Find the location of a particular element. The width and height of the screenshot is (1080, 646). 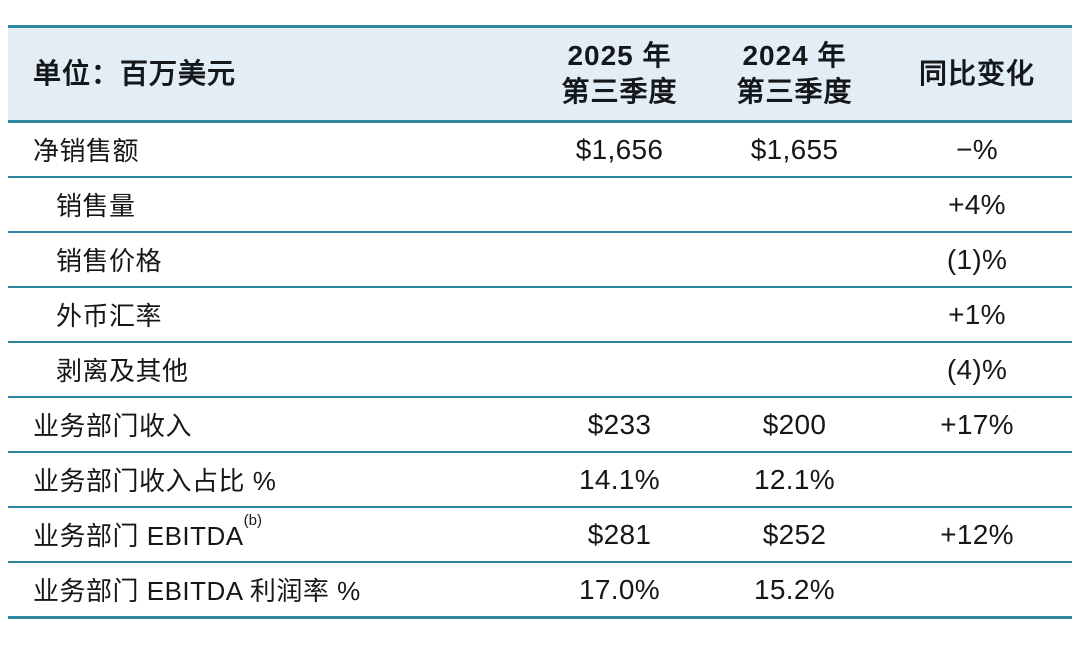

row-label: 业务部门 EBITDA 利润率 % is located at coordinates (270, 590).